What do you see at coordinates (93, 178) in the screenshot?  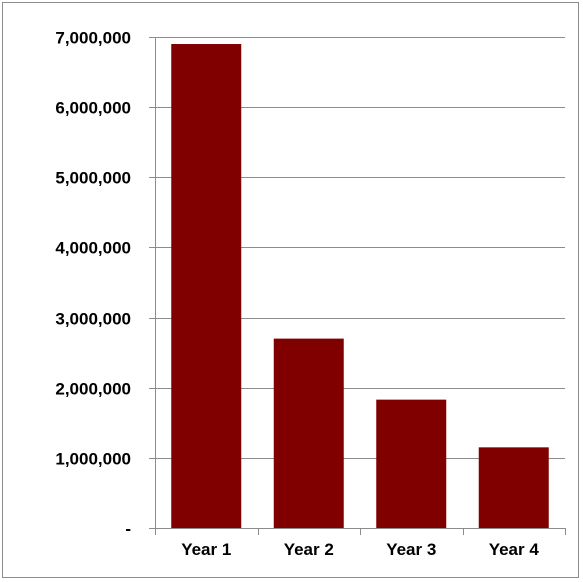 I see `y-tick-label: 5,000,000` at bounding box center [93, 178].